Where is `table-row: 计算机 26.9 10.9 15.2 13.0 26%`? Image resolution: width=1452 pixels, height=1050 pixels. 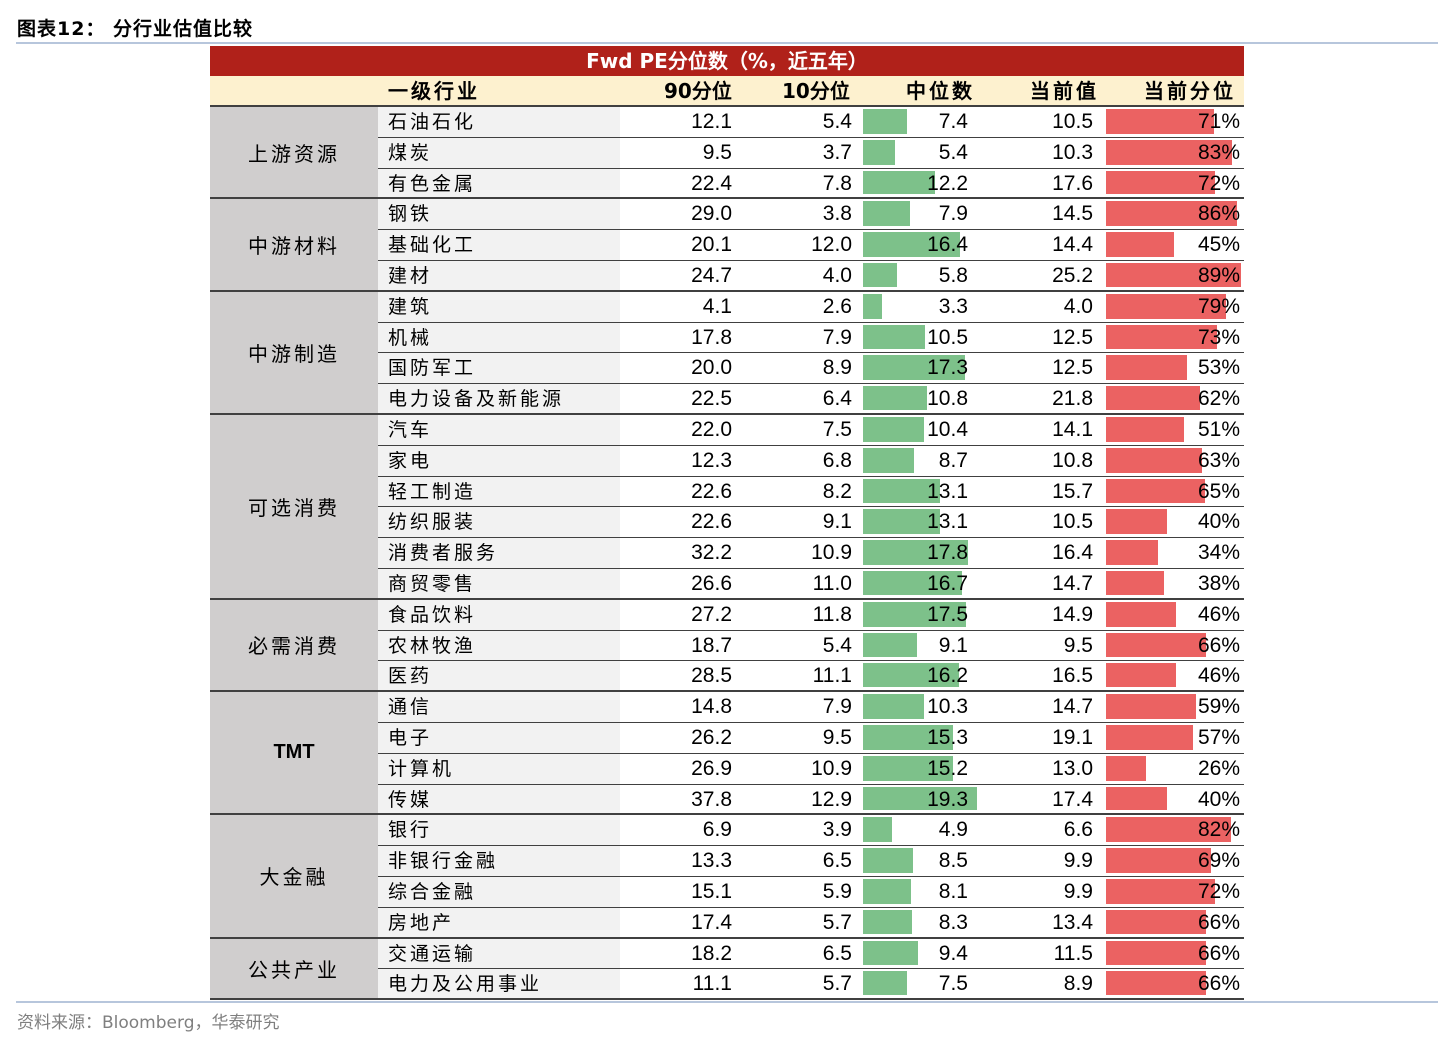
table-row: 计算机 26.9 10.9 15.2 13.0 26% is located at coordinates (811, 769).